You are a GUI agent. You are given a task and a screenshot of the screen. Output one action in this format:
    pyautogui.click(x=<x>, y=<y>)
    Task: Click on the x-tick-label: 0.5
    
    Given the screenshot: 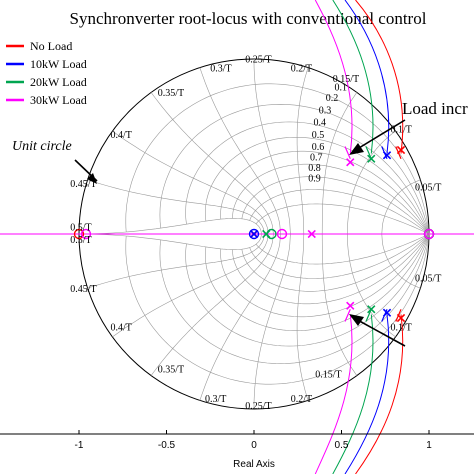 What is the action you would take?
    pyautogui.click(x=342, y=445)
    